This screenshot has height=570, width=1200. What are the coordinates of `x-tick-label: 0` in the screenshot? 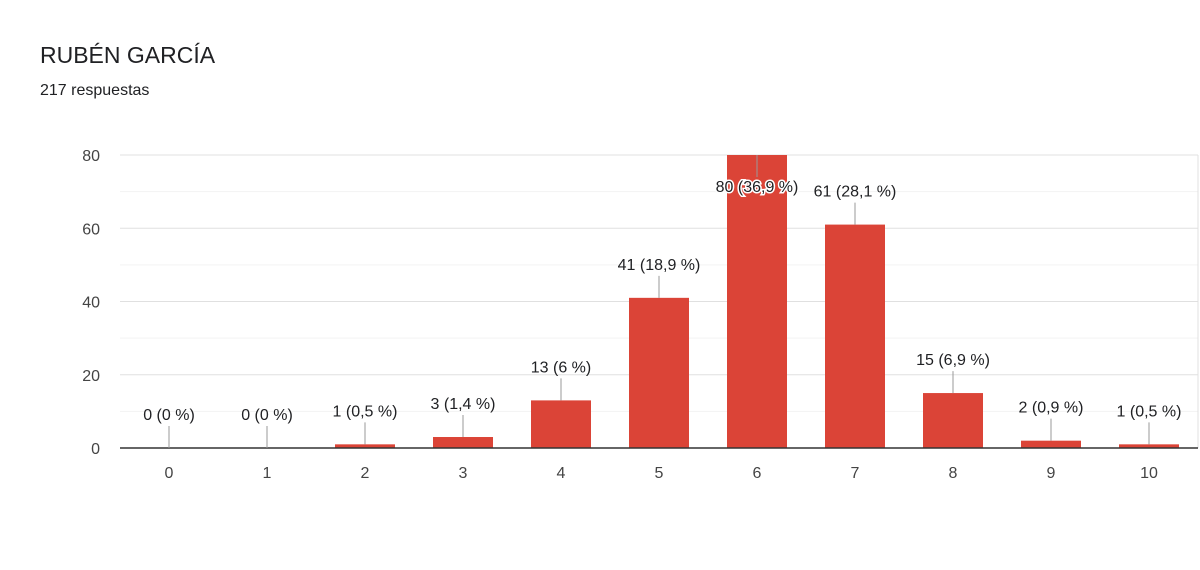 It's located at (169, 473).